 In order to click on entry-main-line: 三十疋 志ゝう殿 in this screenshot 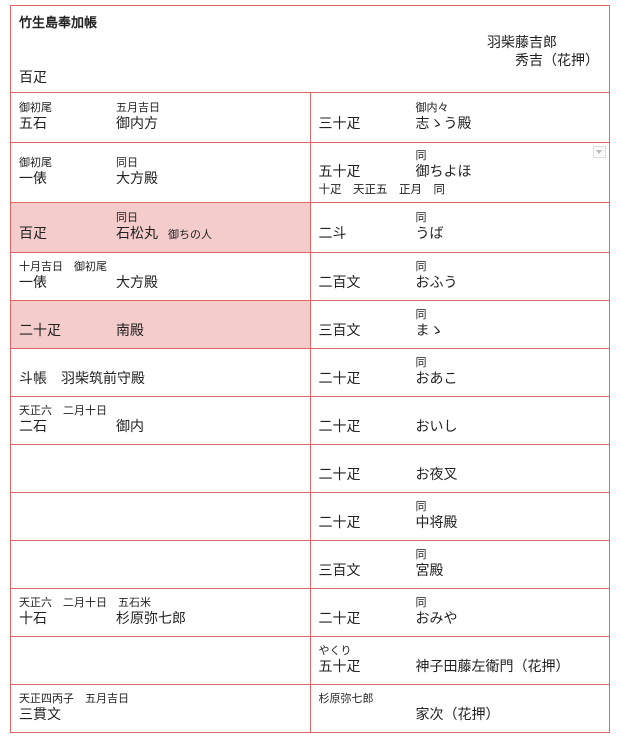, I will do `click(460, 124)`.